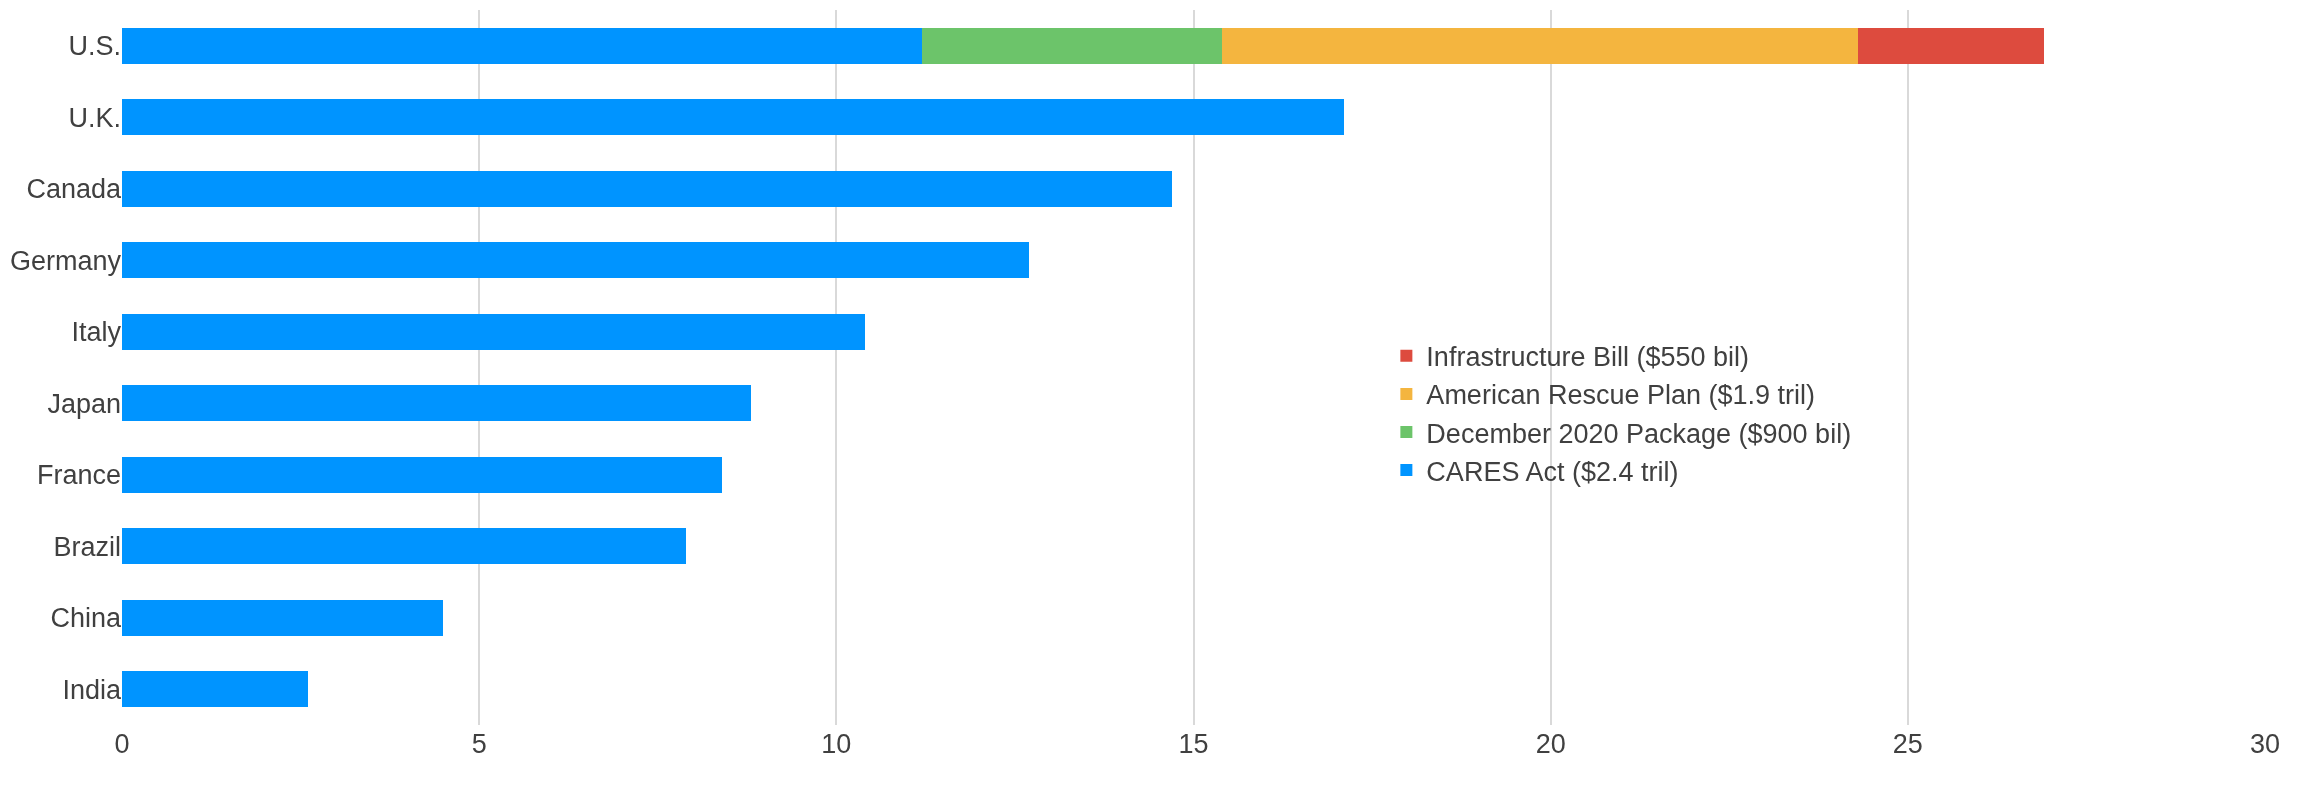 Image resolution: width=2305 pixels, height=785 pixels. Describe the element at coordinates (94, 46) in the screenshot. I see `y-tick-label: U.S.` at that location.